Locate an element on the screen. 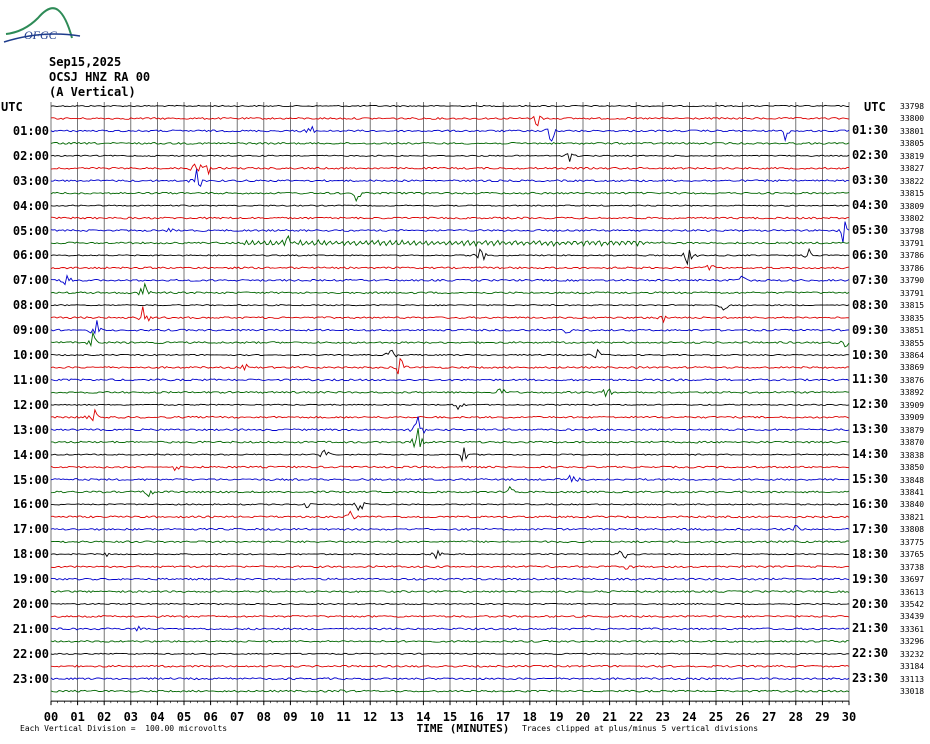  trace-count: 33892 is located at coordinates (912, 393).